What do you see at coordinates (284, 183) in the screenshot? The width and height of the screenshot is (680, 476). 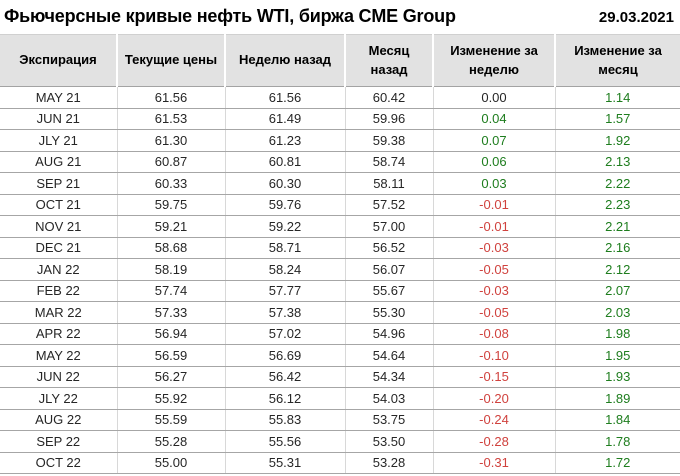 I see `cell-week-ago: 60.30` at bounding box center [284, 183].